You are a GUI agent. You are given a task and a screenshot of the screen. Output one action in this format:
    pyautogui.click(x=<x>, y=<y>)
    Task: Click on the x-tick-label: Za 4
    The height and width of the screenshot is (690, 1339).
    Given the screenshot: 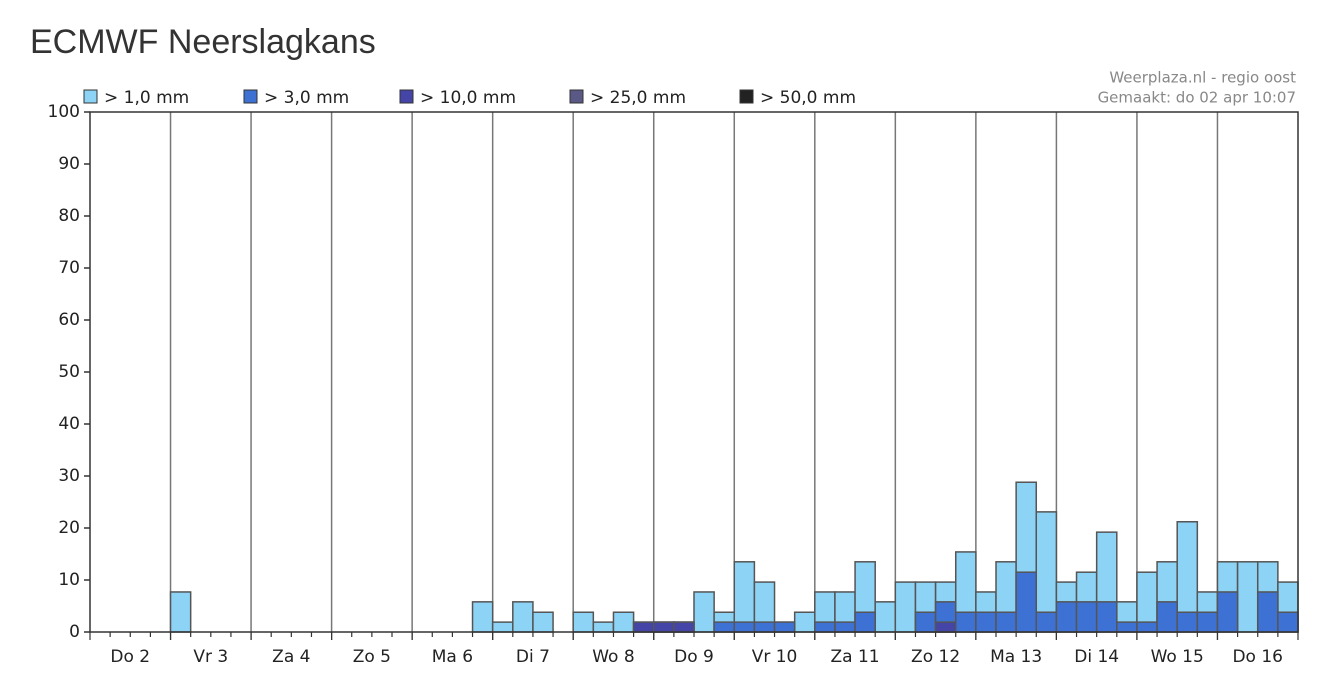 What is the action you would take?
    pyautogui.click(x=291, y=657)
    